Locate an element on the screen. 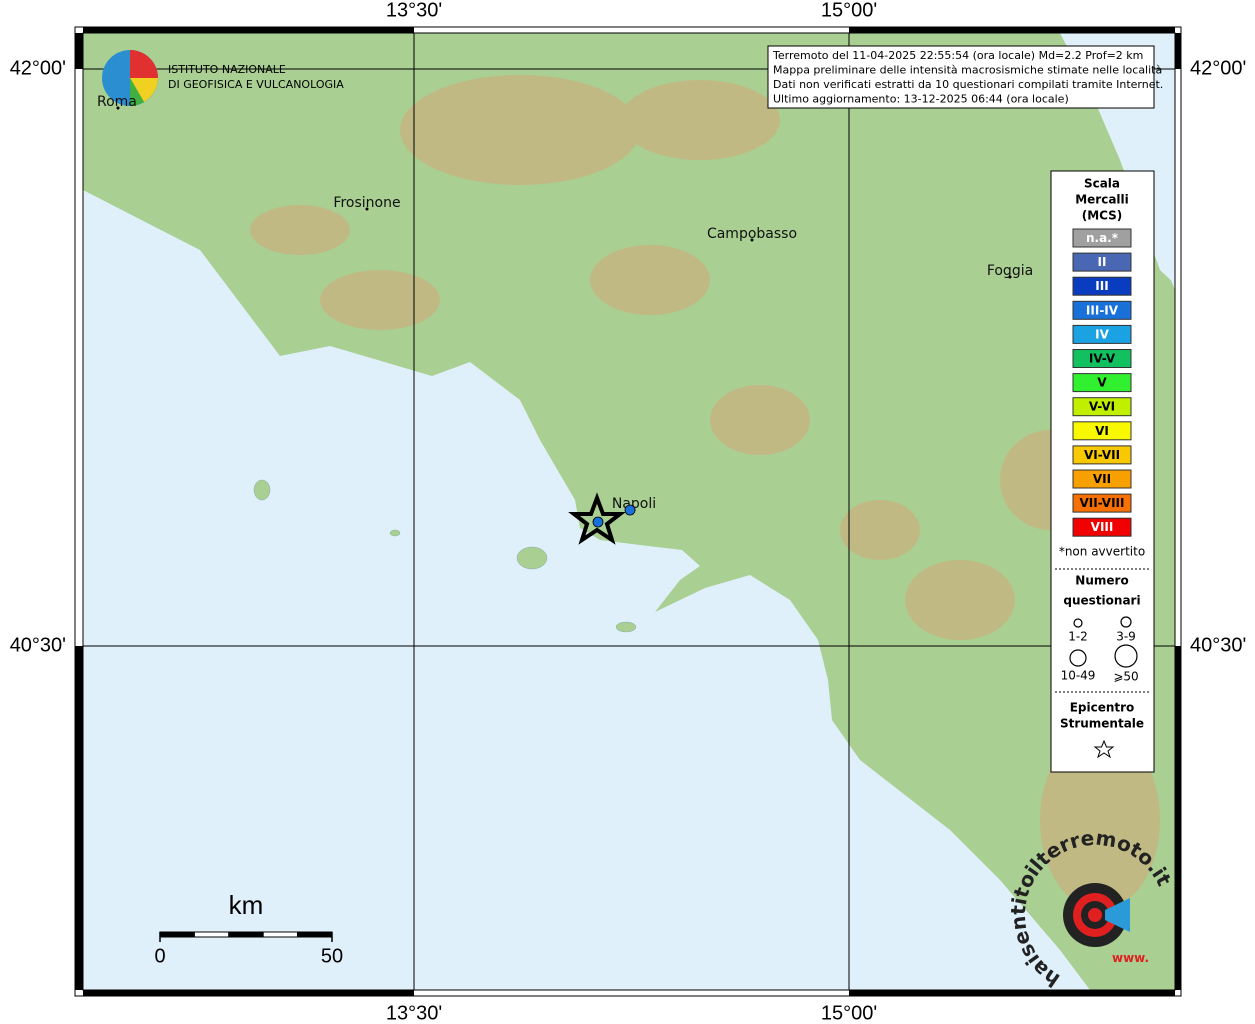 This screenshot has height=1024, width=1255. count-label: 3-9 is located at coordinates (1126, 637).